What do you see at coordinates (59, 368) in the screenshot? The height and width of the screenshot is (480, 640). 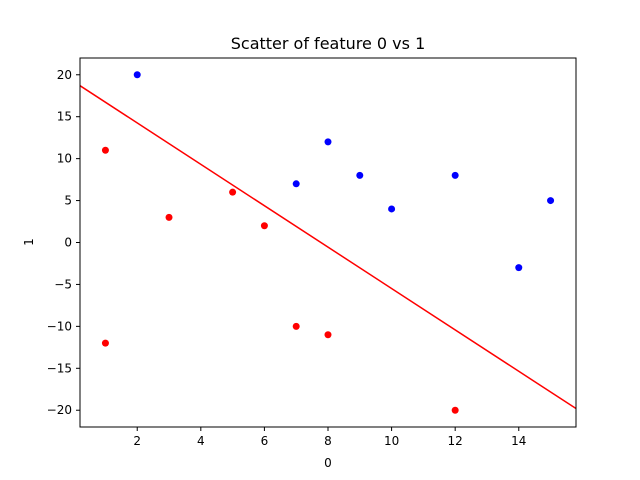 I see `y-tick-label: −15` at bounding box center [59, 368].